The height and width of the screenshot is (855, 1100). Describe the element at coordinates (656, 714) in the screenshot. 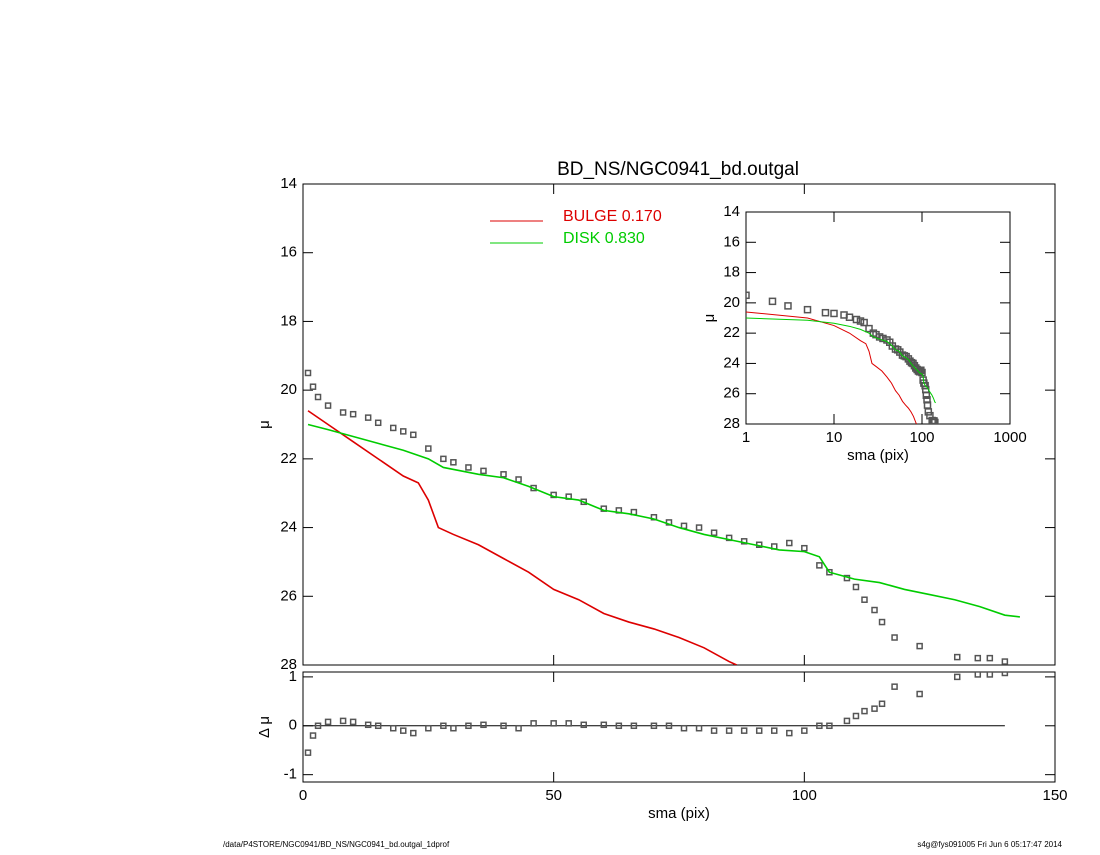

I see `plot-area` at that location.